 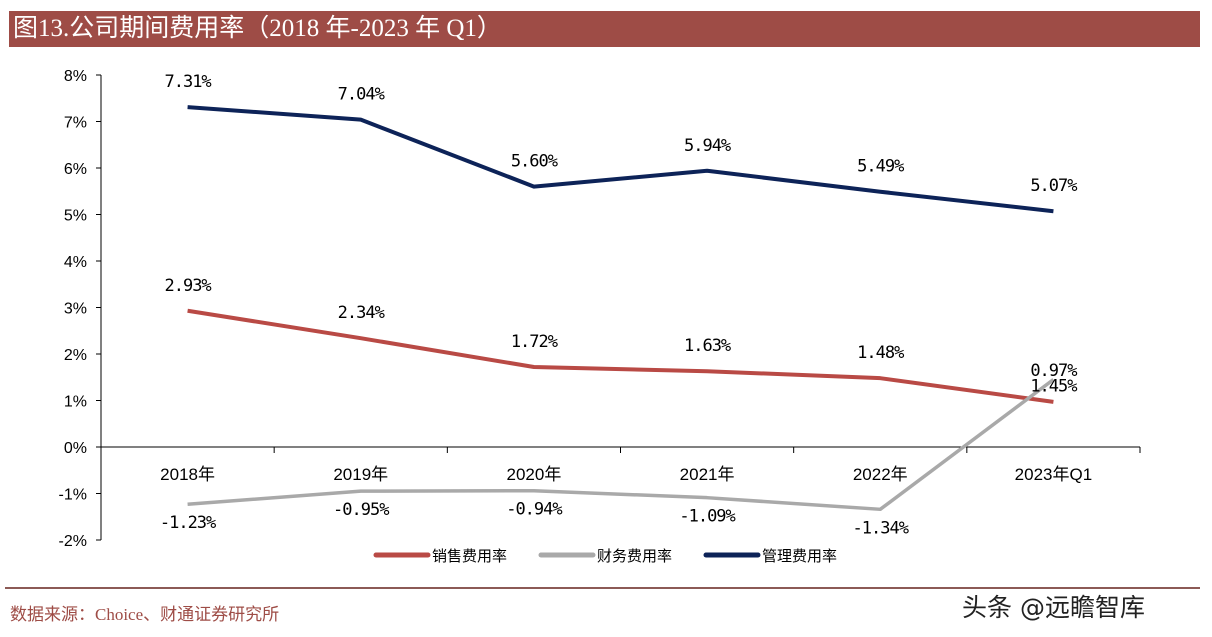 I want to click on data-label: 1.63%, so click(x=707, y=346).